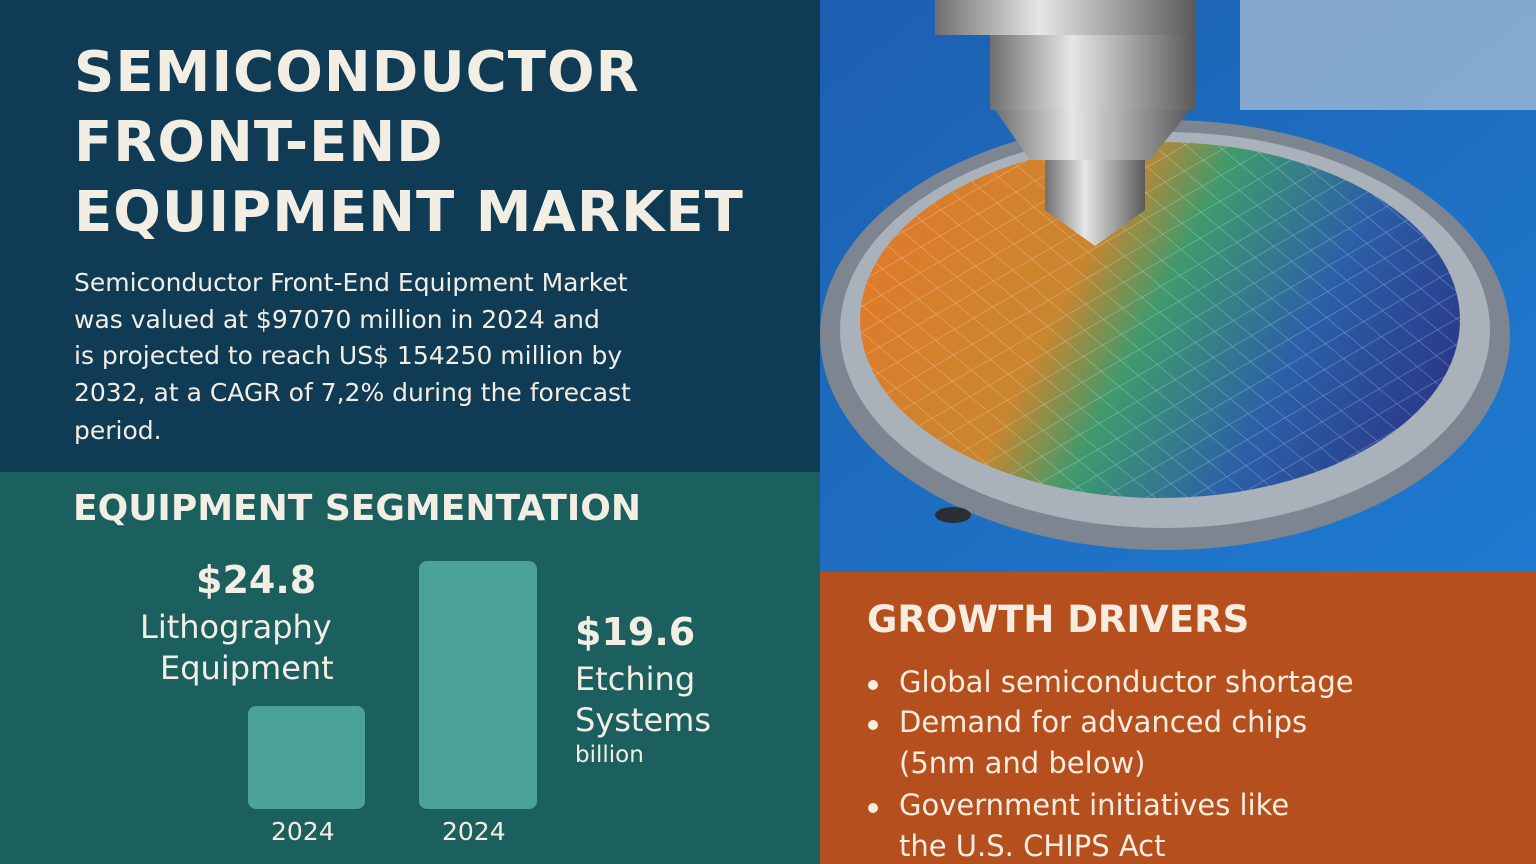 This screenshot has width=1536, height=864. What do you see at coordinates (643, 720) in the screenshot?
I see `segment-label: Systems` at bounding box center [643, 720].